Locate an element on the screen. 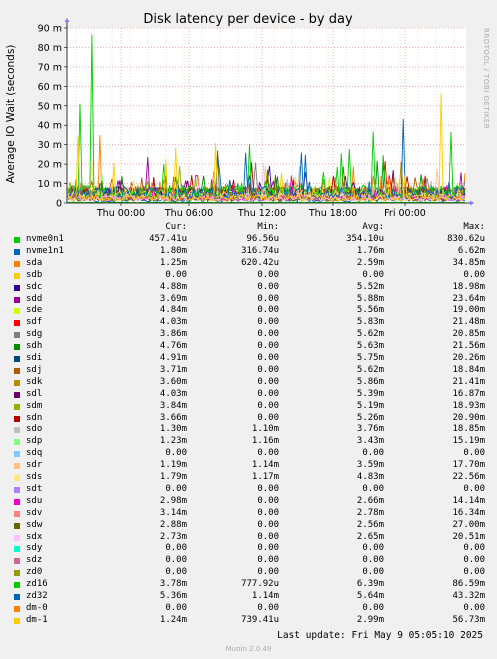 Image resolution: width=497 pixels, height=659 pixels. legend-avg: 354.10u is located at coordinates (365, 239).